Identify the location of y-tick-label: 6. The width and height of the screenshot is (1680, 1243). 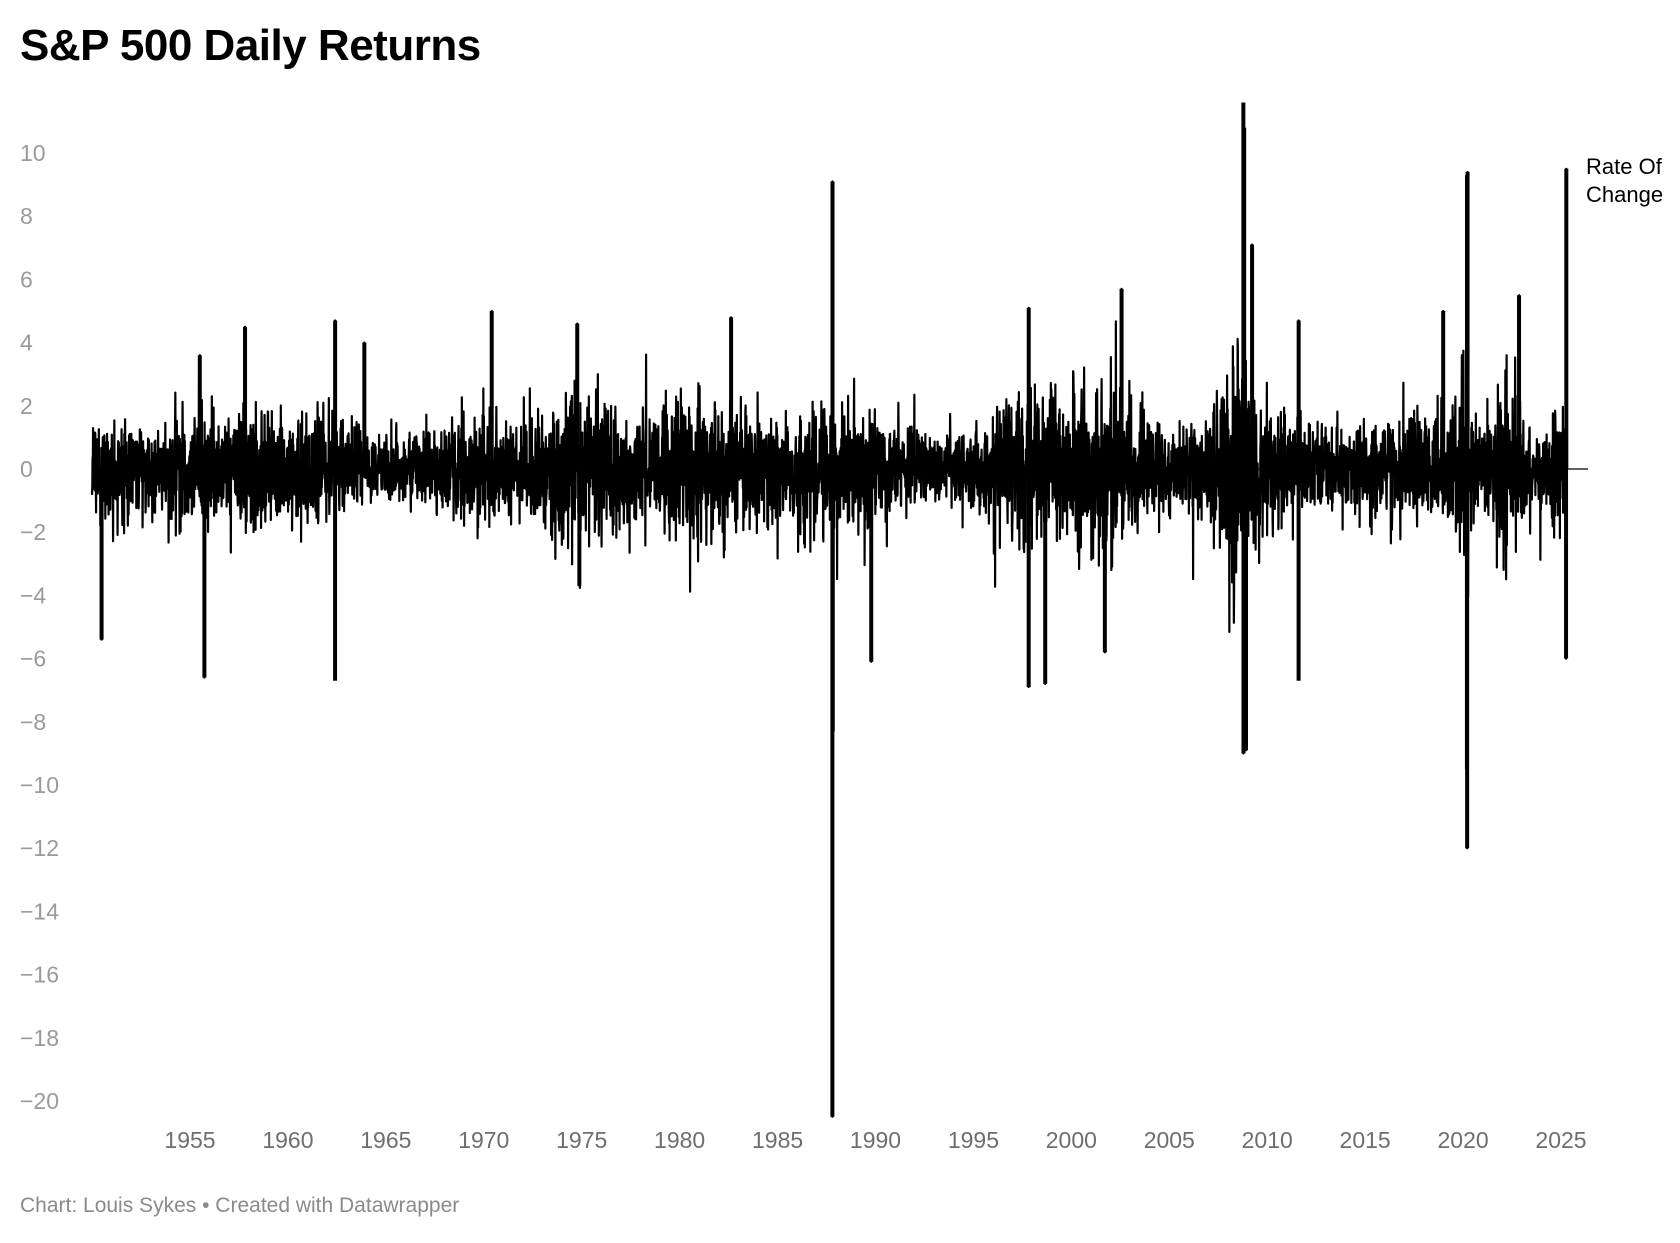
(26, 279).